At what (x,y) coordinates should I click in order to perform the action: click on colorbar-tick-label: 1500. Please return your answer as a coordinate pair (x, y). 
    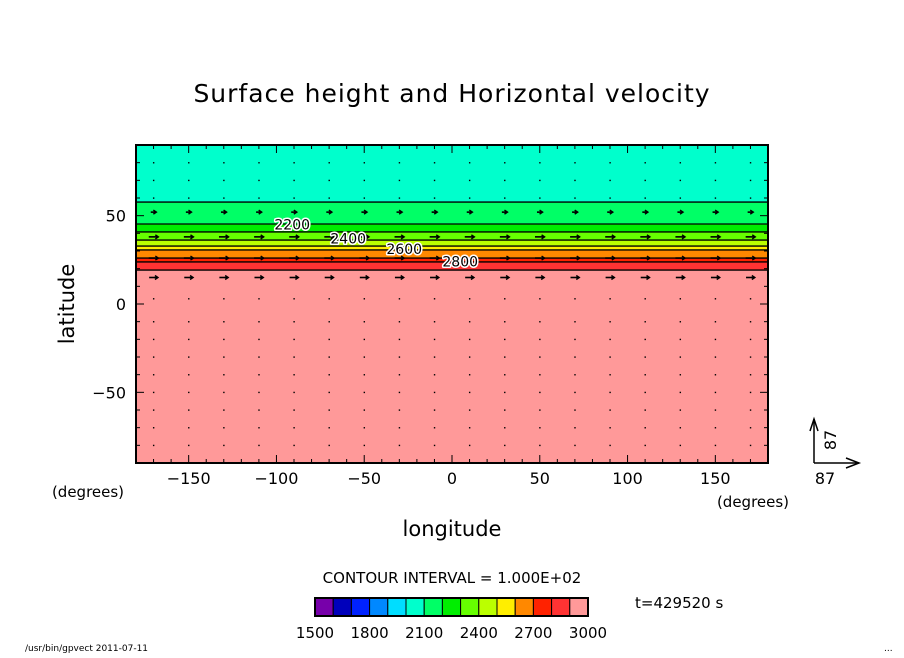
    Looking at the image, I should click on (315, 633).